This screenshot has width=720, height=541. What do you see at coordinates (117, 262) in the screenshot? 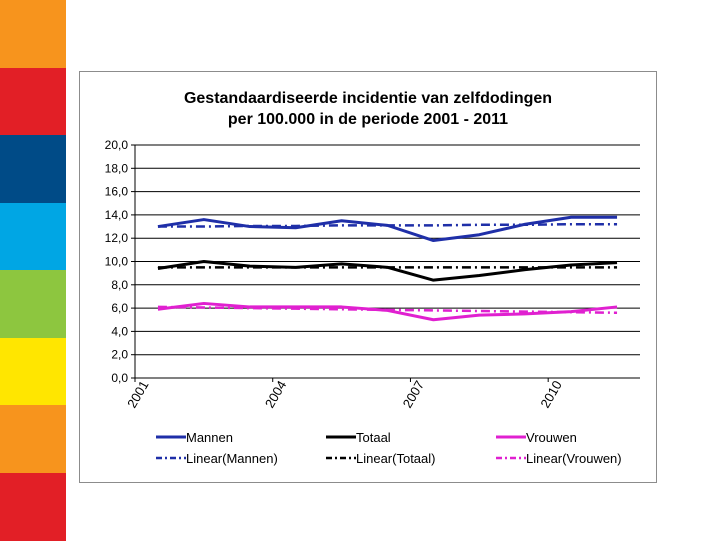
I see `y-tick-label: 10,0` at bounding box center [117, 262].